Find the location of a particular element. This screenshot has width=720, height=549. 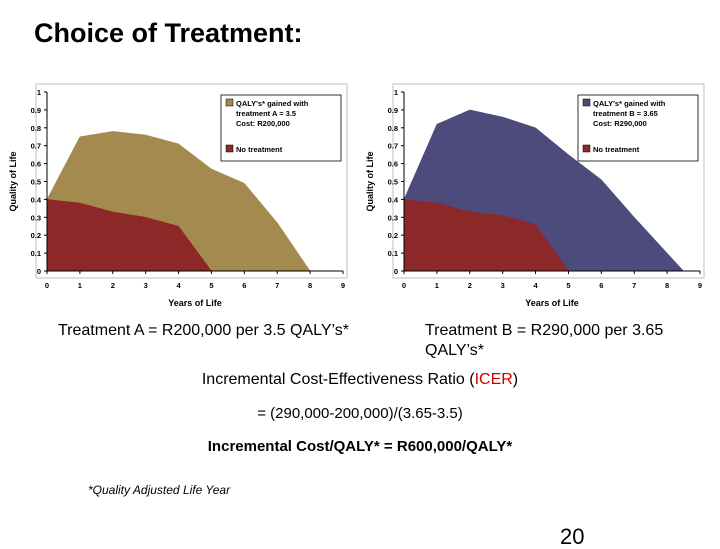

icer-abbreviation: ICER is located at coordinates (493, 379).